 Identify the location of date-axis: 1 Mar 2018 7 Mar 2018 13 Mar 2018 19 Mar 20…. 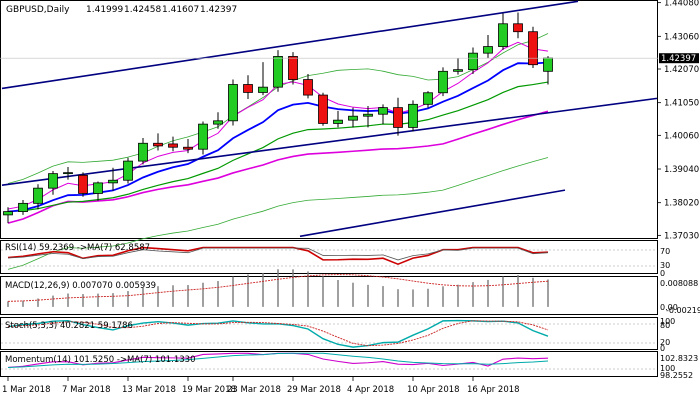
(261, 386).